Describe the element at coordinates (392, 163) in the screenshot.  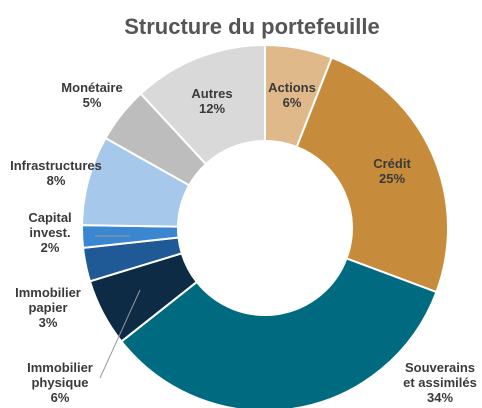
I see `slice-label-line: Crédit` at that location.